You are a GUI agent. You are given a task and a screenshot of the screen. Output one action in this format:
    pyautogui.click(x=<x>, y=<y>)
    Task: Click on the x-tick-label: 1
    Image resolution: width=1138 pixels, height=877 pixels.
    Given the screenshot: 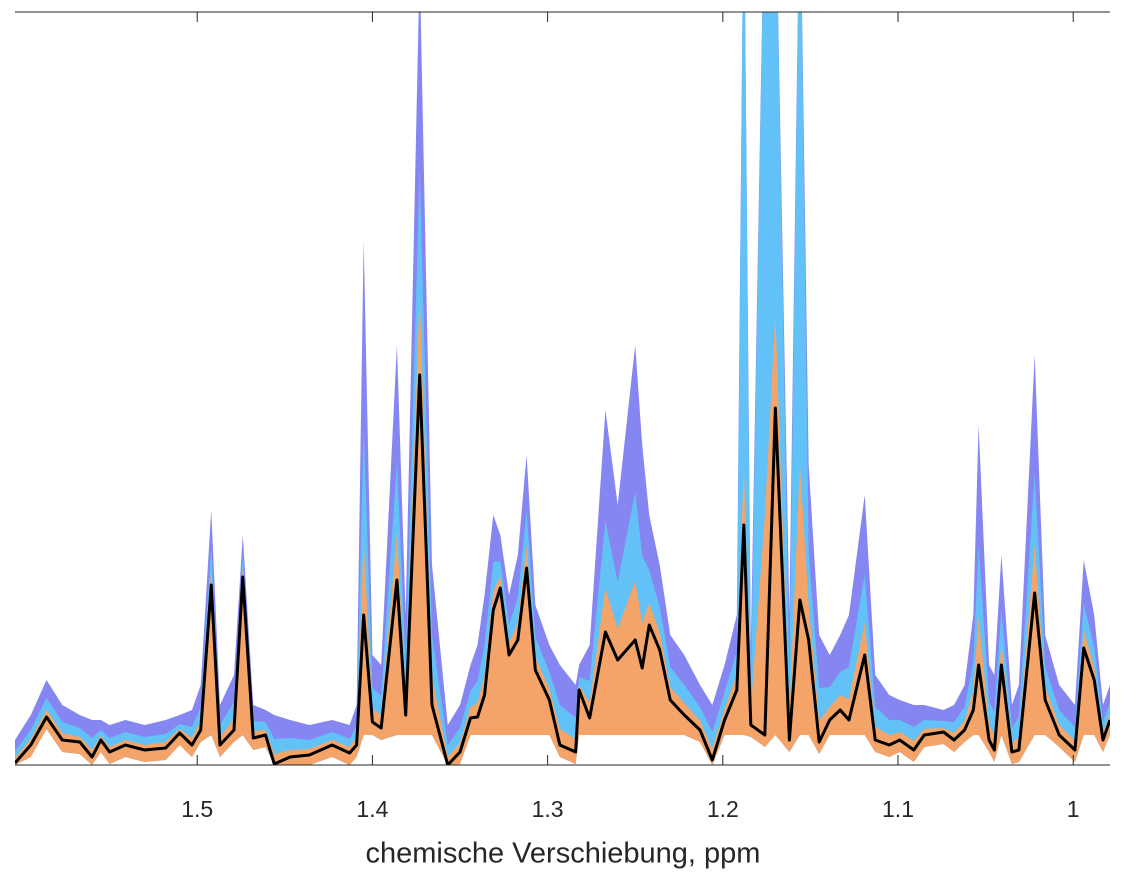 What is the action you would take?
    pyautogui.click(x=1073, y=809)
    